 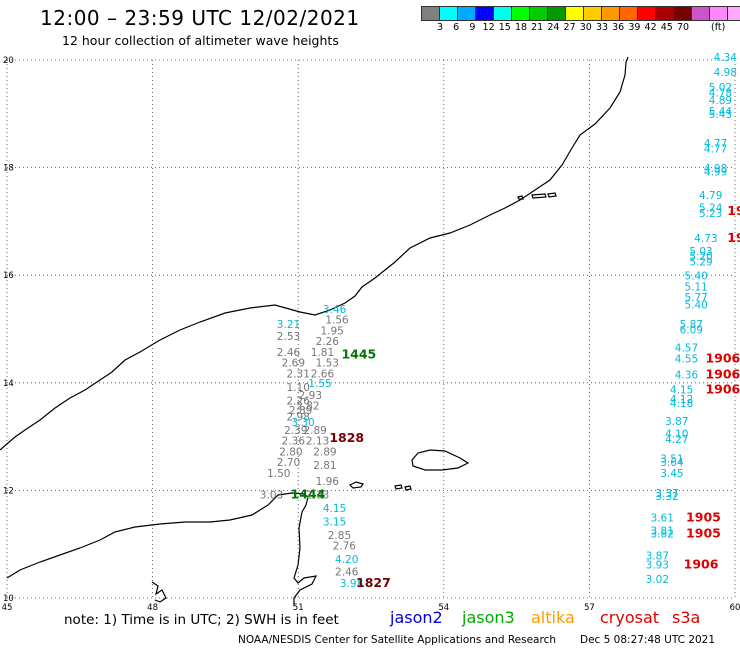 What do you see at coordinates (695, 298) in the screenshot?
I see `wave-height-label: 5.77` at bounding box center [695, 298].